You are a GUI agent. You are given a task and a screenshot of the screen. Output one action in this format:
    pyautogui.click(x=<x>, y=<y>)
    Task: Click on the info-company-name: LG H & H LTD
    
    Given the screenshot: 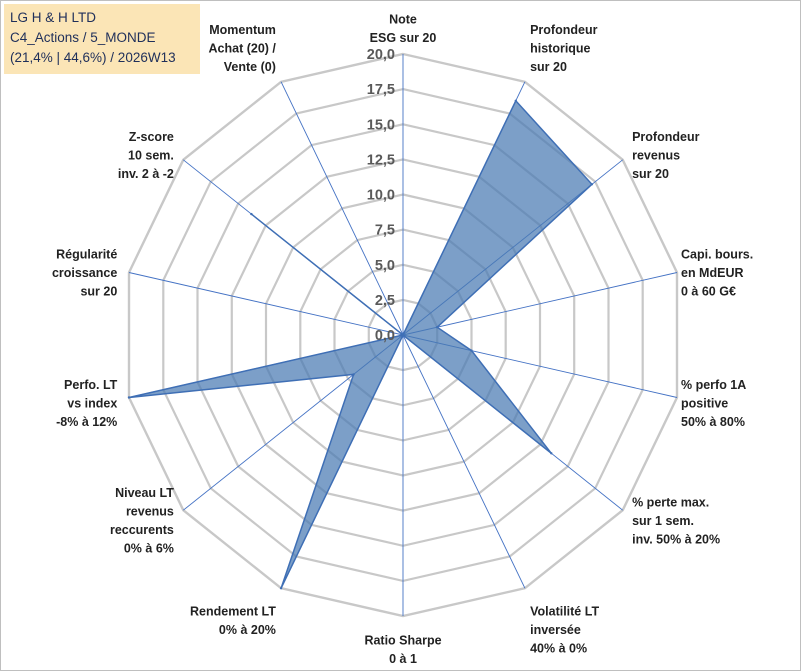 What is the action you would take?
    pyautogui.click(x=53, y=17)
    